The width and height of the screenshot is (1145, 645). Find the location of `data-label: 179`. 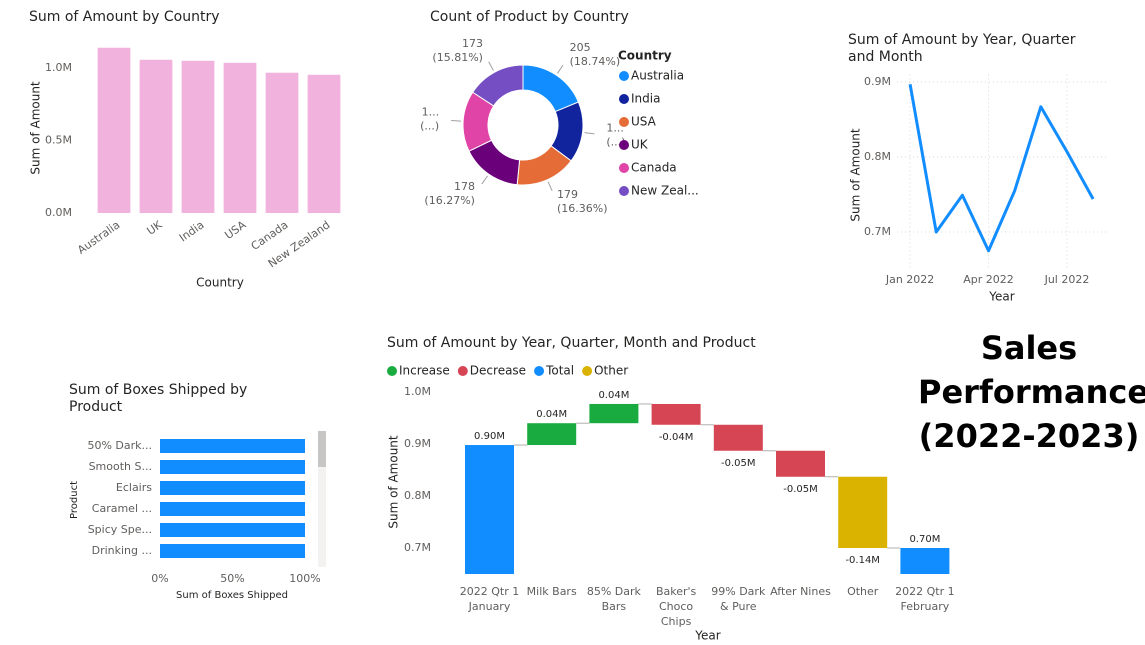

data-label: 179 is located at coordinates (567, 194).